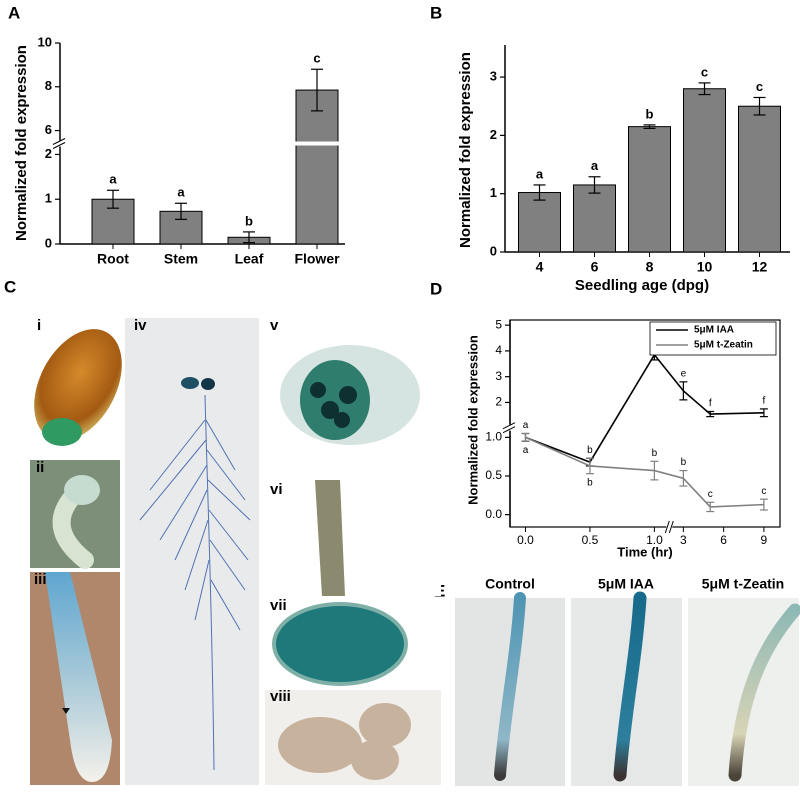 Image resolution: width=800 pixels, height=798 pixels. What do you see at coordinates (644, 551) in the screenshot?
I see `x-axis-label: Time (hr)` at bounding box center [644, 551].